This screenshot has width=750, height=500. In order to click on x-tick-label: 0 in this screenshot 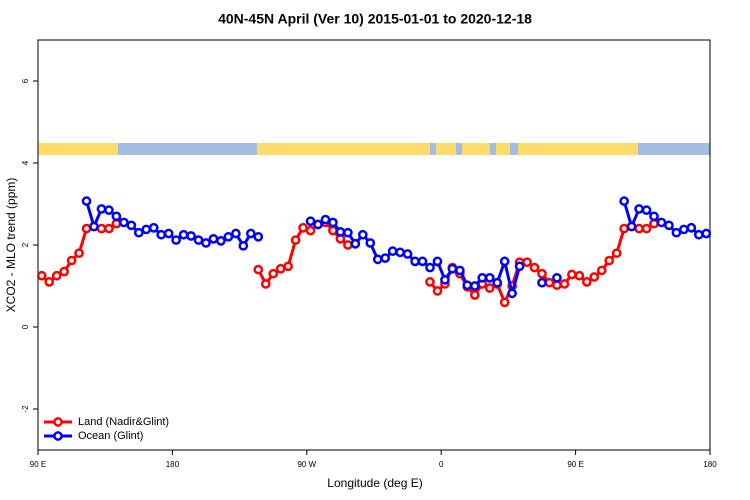, I will do `click(441, 464)`.